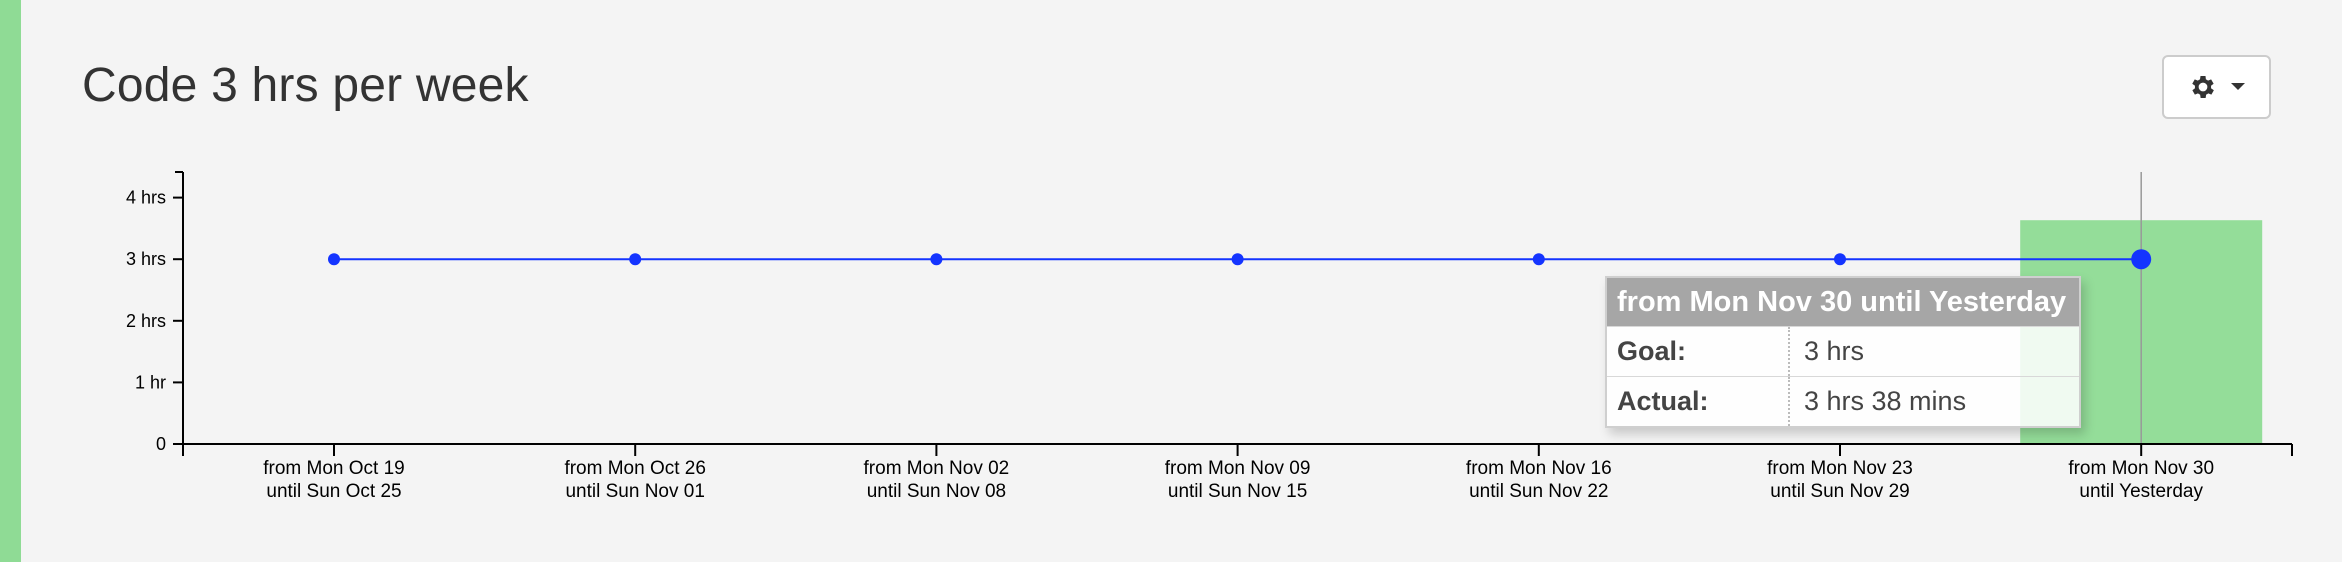 The width and height of the screenshot is (2342, 562). What do you see at coordinates (150, 382) in the screenshot?
I see `y-tick-label: 1 hr` at bounding box center [150, 382].